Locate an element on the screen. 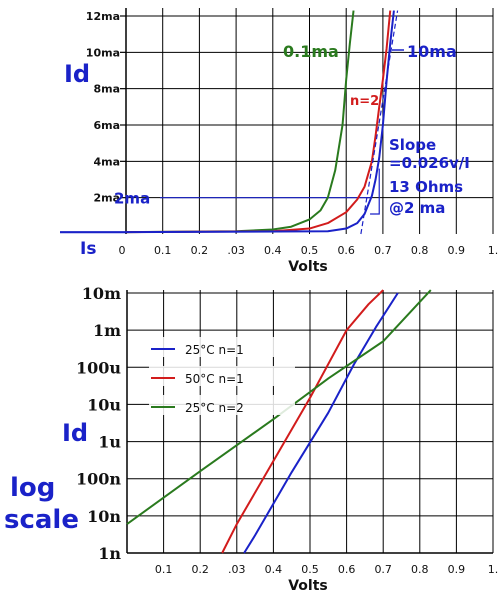 This screenshot has height=603, width=500. slope-annotation: 13 Ohms is located at coordinates (426, 187).